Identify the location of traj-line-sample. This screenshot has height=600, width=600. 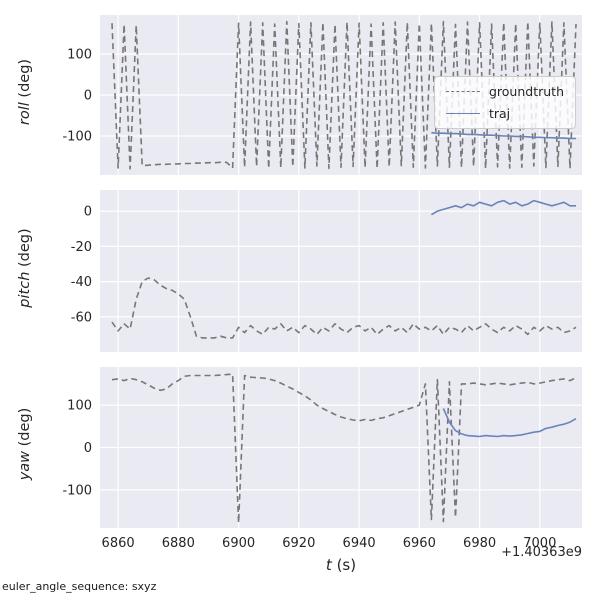
(462, 113).